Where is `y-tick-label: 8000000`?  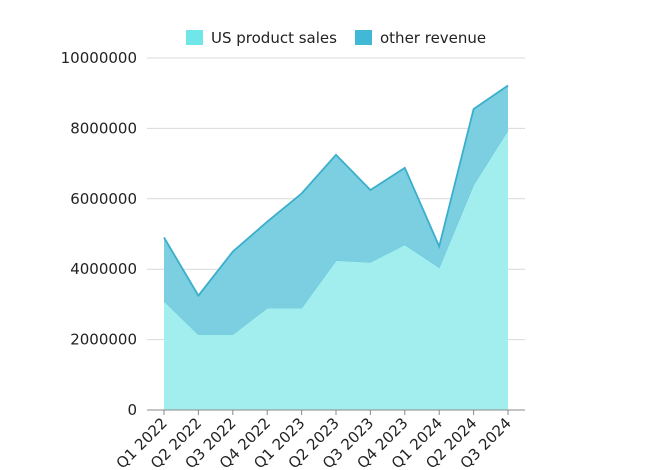 y-tick-label: 8000000 is located at coordinates (103, 128).